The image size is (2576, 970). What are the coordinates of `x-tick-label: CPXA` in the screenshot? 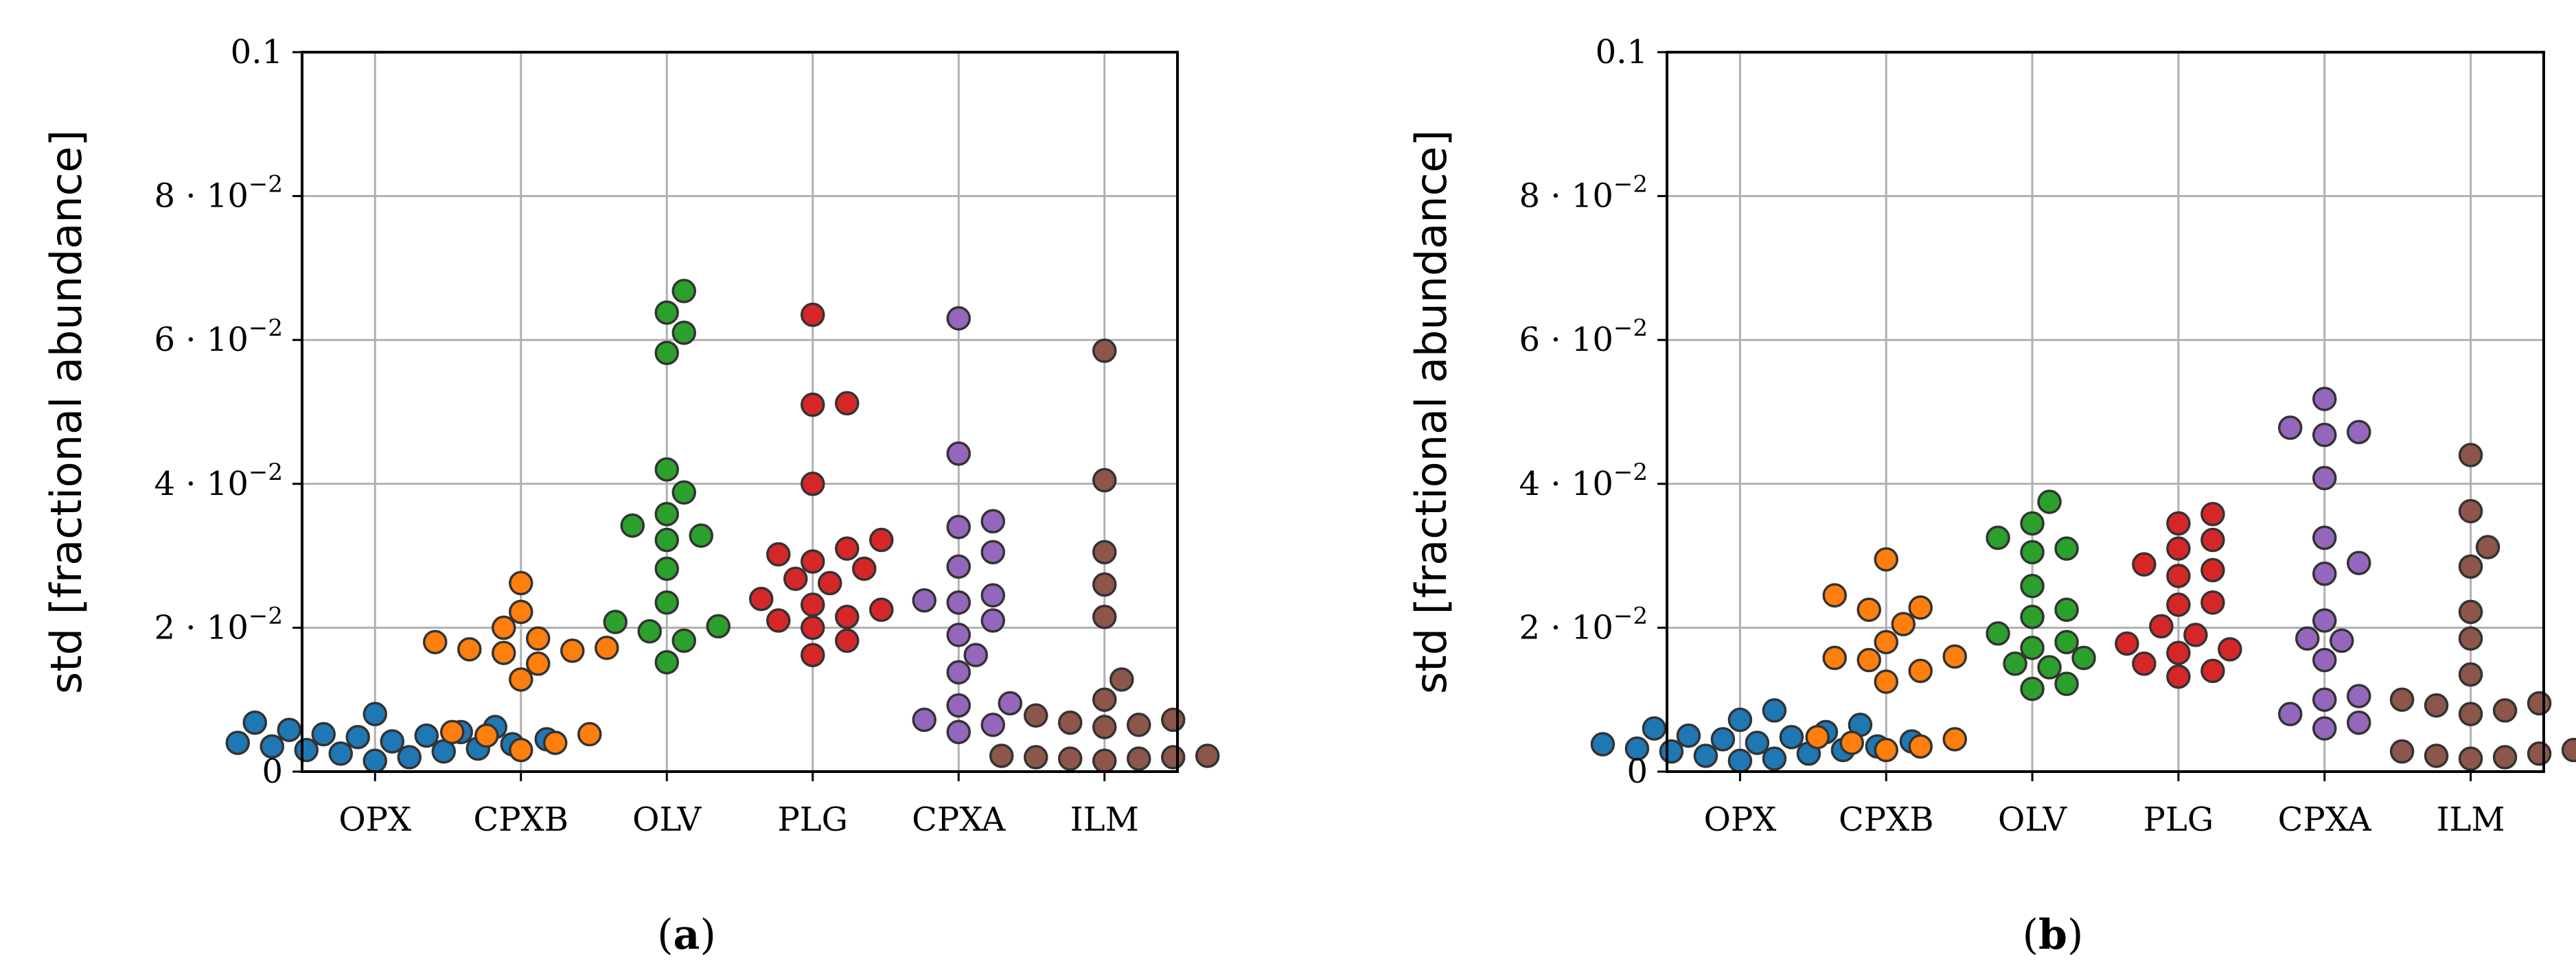 It's located at (2325, 819).